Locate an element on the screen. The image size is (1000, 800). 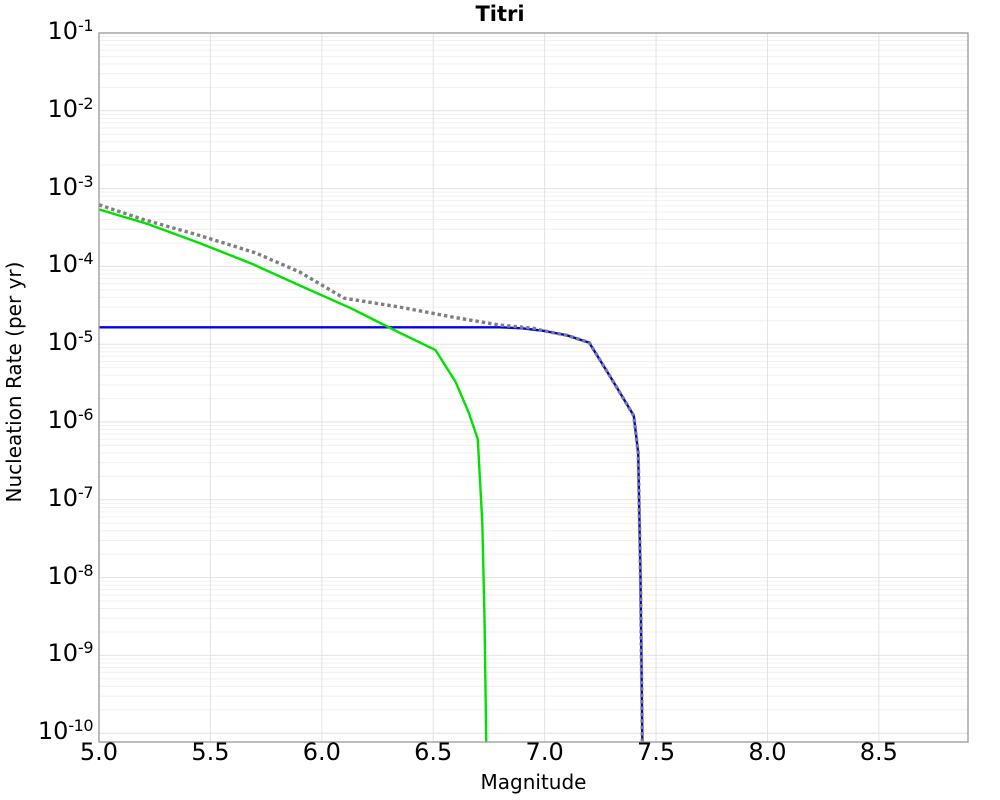
y-tick-label: 10⁻³ is located at coordinates (70, 186).